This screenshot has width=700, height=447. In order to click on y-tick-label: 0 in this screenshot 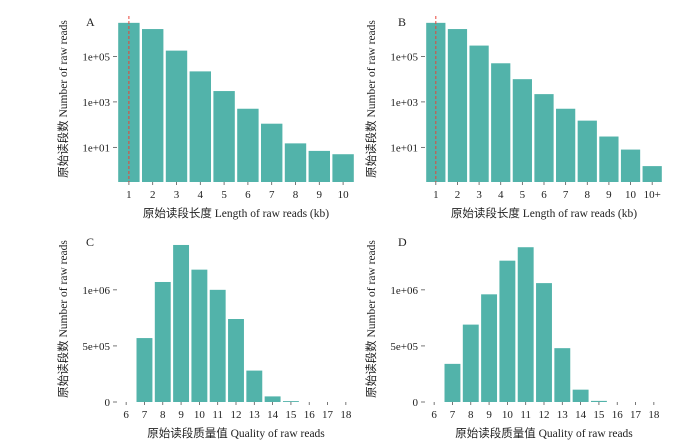, I will do `click(108, 403)`.